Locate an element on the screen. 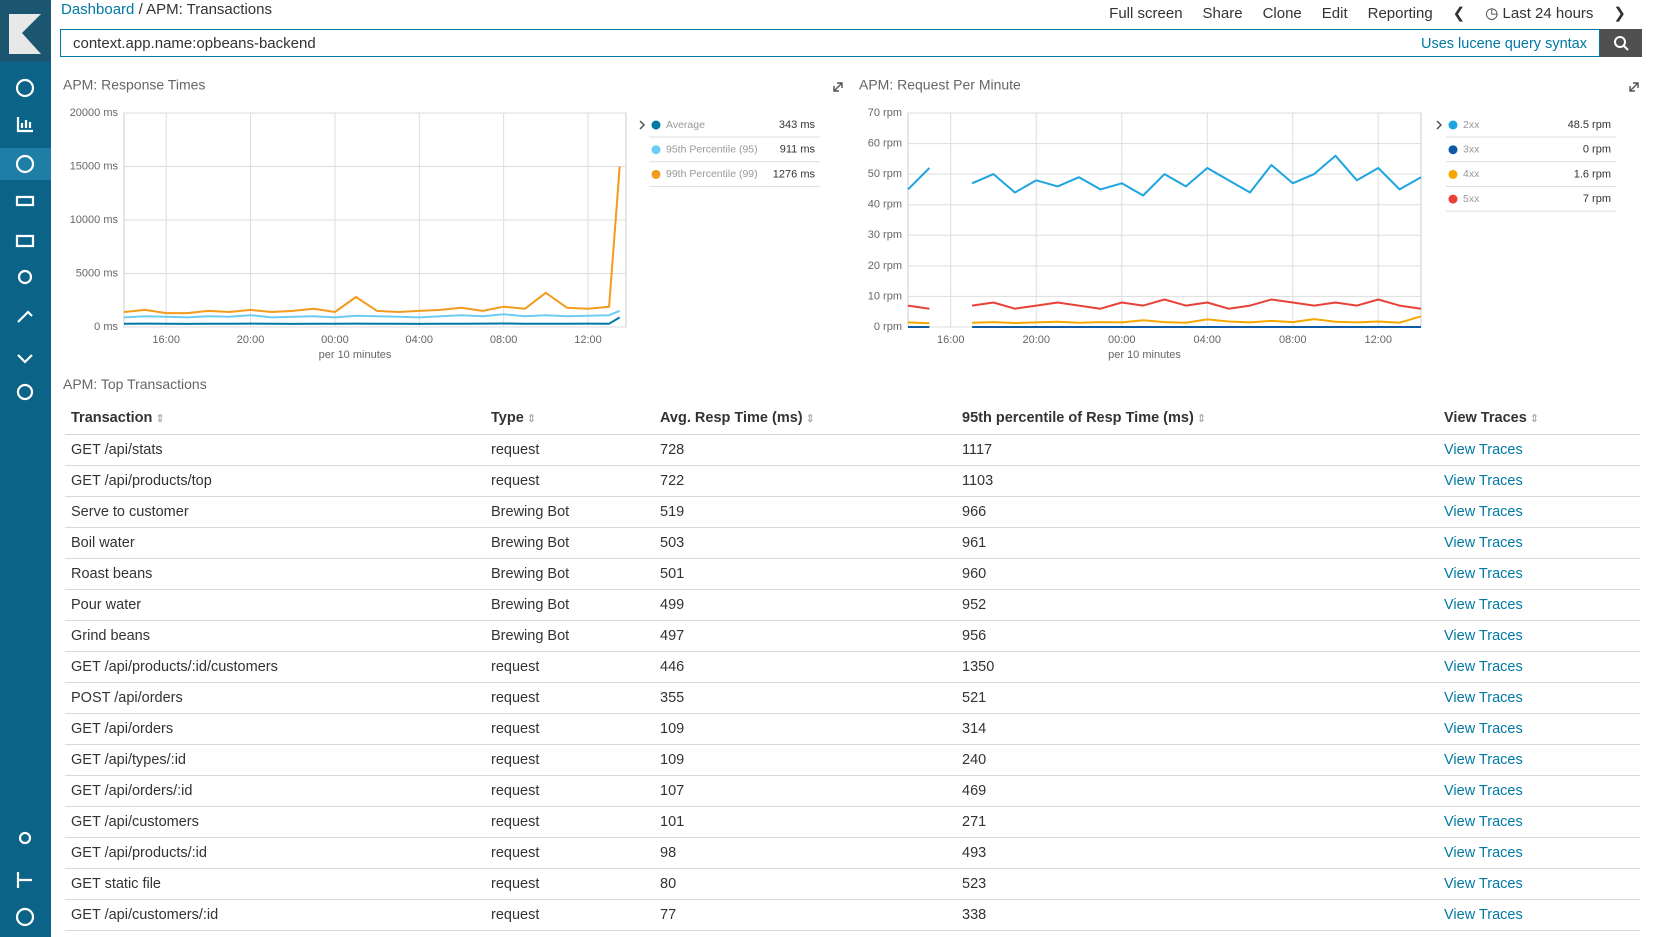 The width and height of the screenshot is (1656, 937). legend-label: 4xx is located at coordinates (1471, 174).